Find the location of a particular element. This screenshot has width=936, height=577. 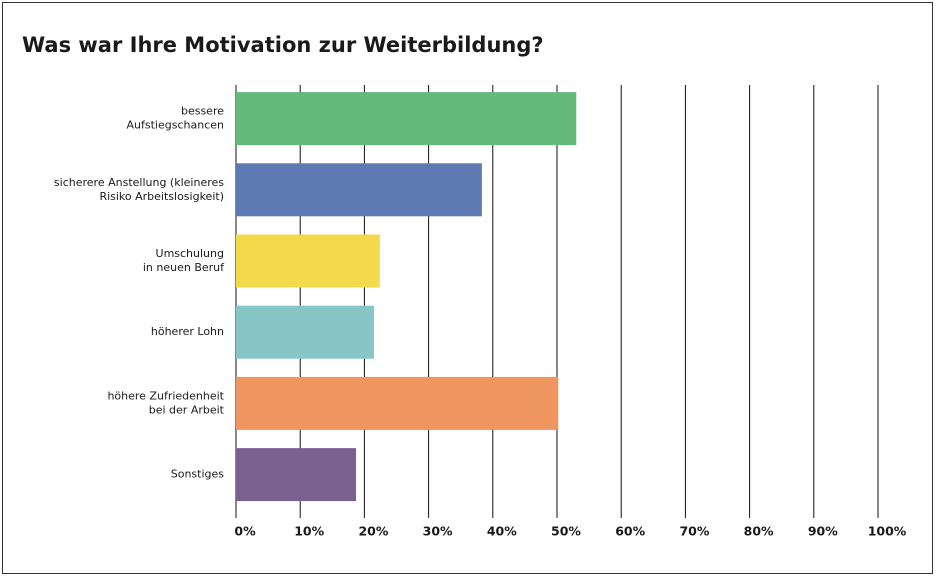

x-tick-label: 50% is located at coordinates (566, 531).